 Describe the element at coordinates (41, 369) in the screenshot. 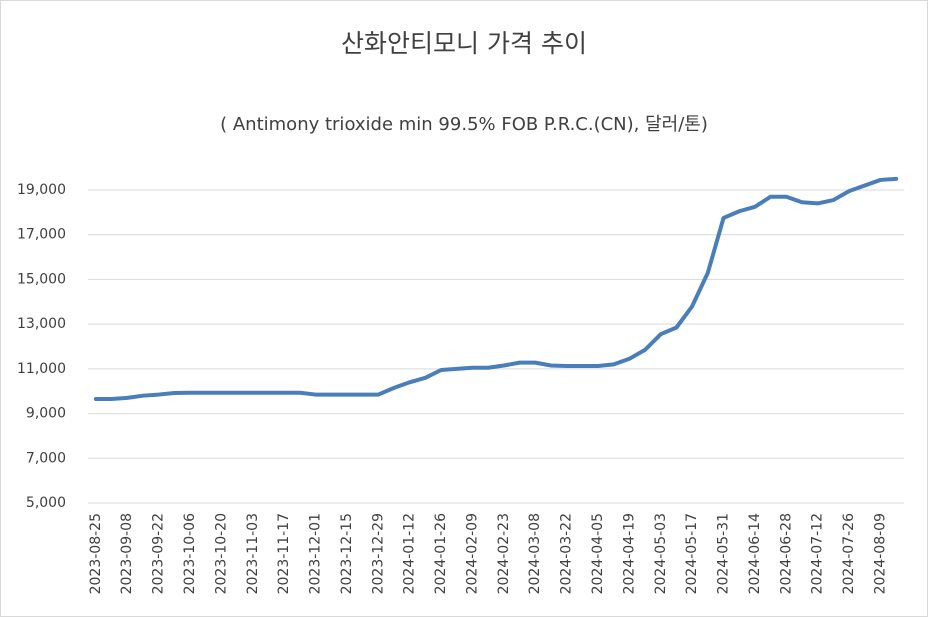

I see `y-tick-label: 11,000` at that location.